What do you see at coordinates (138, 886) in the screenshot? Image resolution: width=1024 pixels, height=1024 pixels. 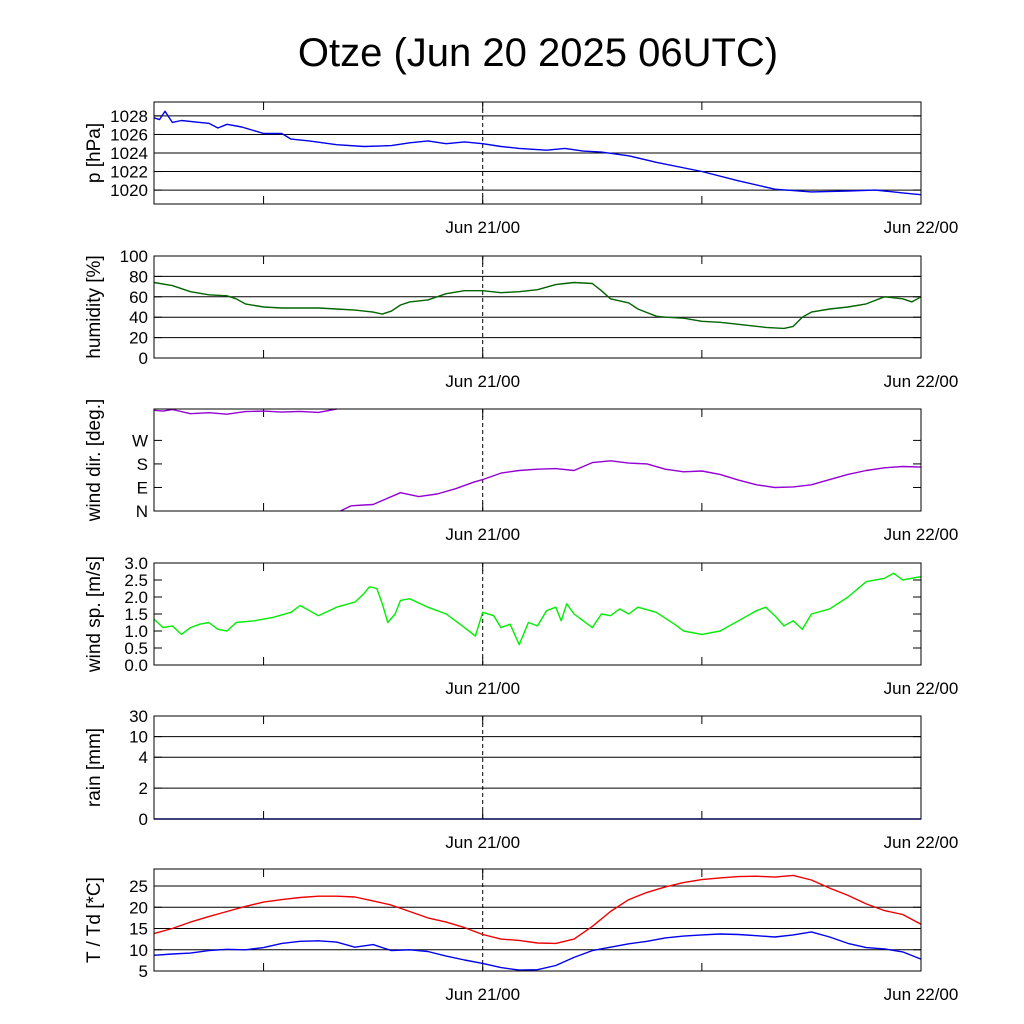 I see `ytick-label: 25` at bounding box center [138, 886].